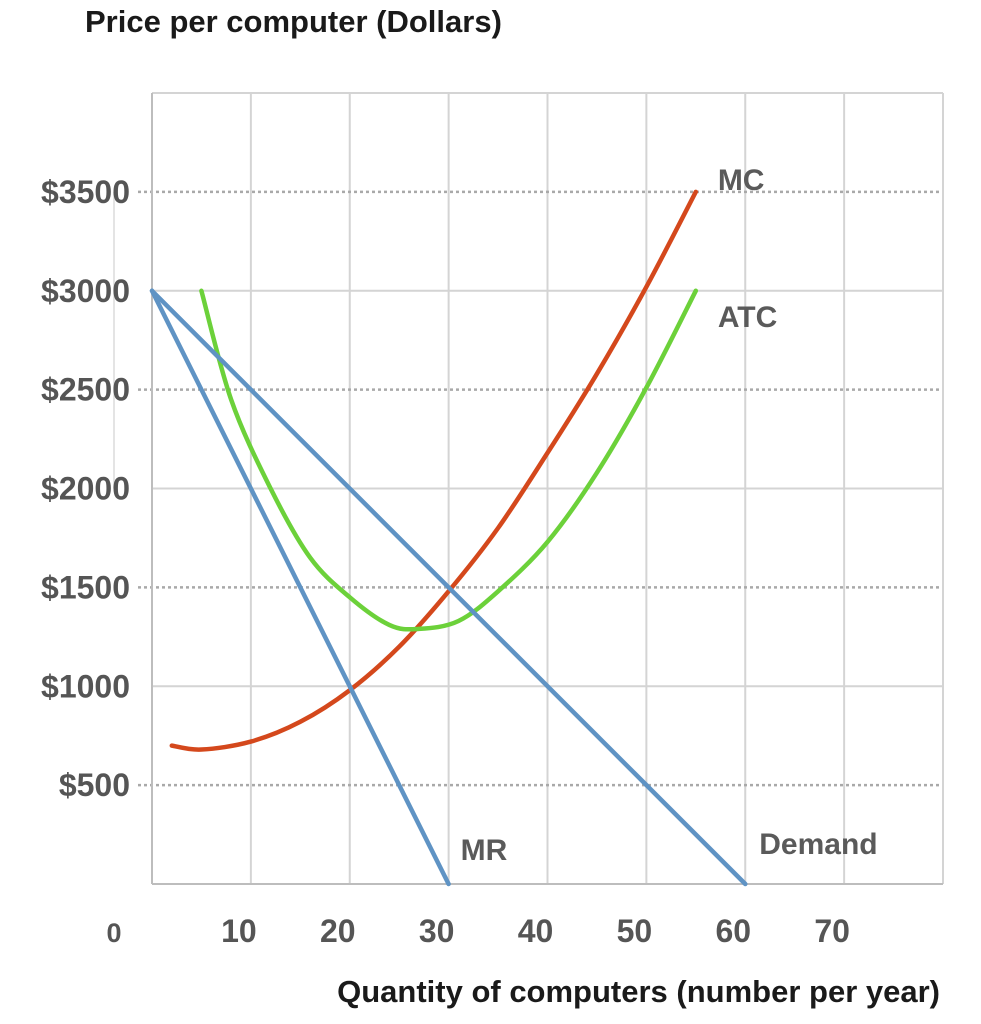 Image resolution: width=981 pixels, height=1024 pixels. I want to click on x-tick-label: 30, so click(437, 931).